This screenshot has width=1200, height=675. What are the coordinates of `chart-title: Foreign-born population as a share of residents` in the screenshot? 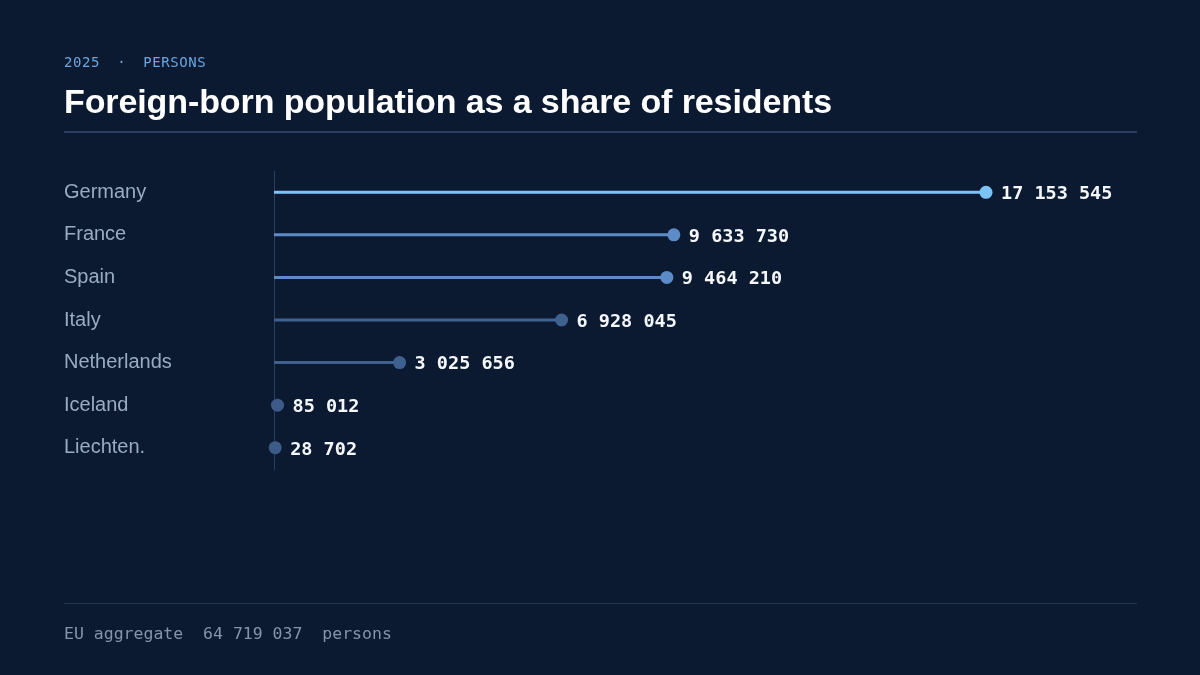 It's located at (448, 101).